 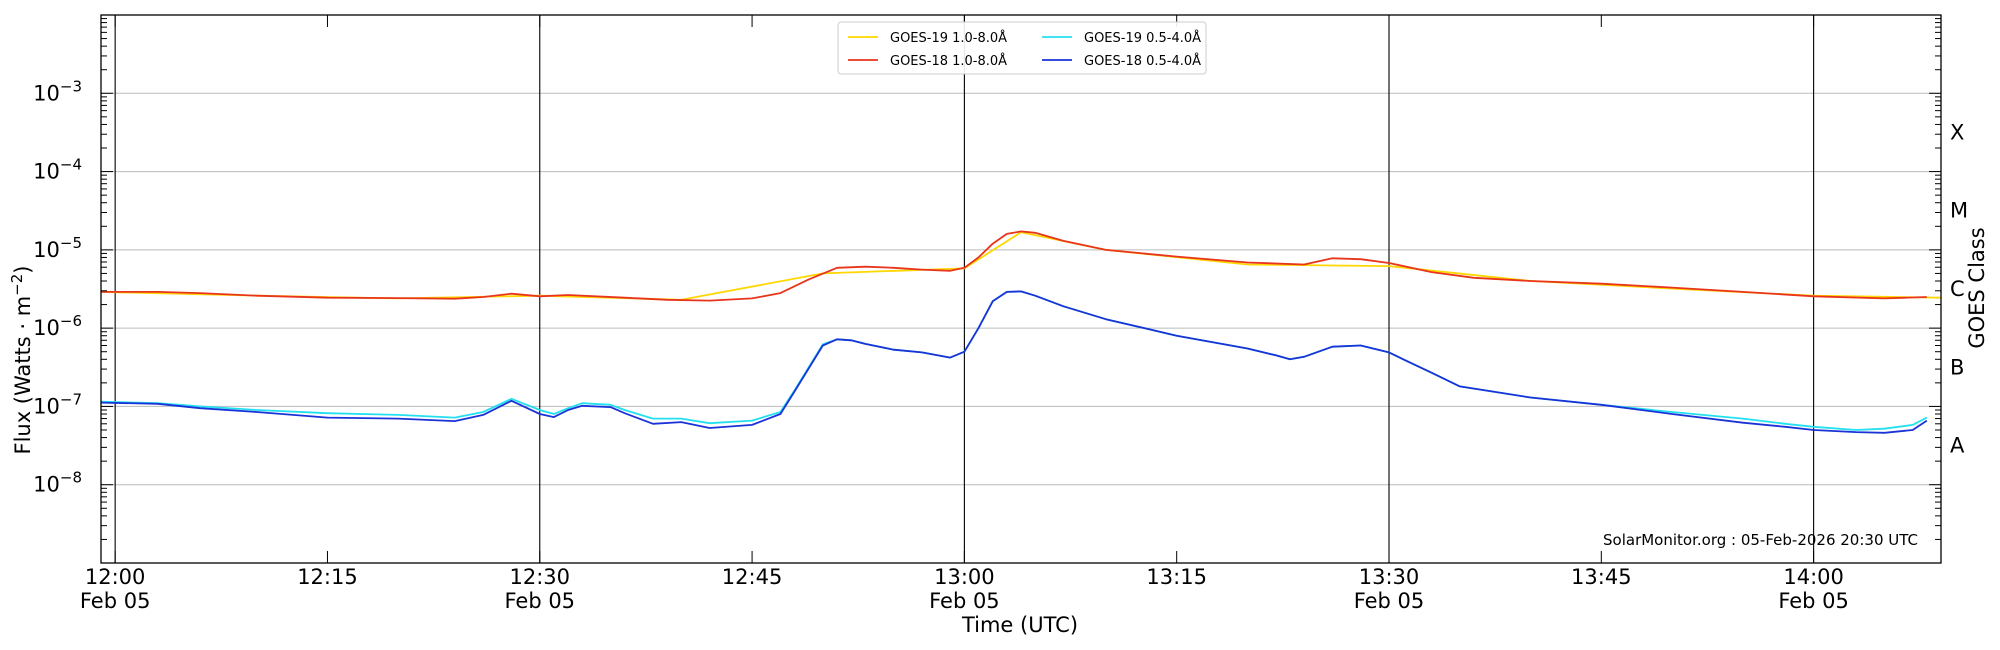 I want to click on goes-class-label: A, so click(x=1957, y=446).